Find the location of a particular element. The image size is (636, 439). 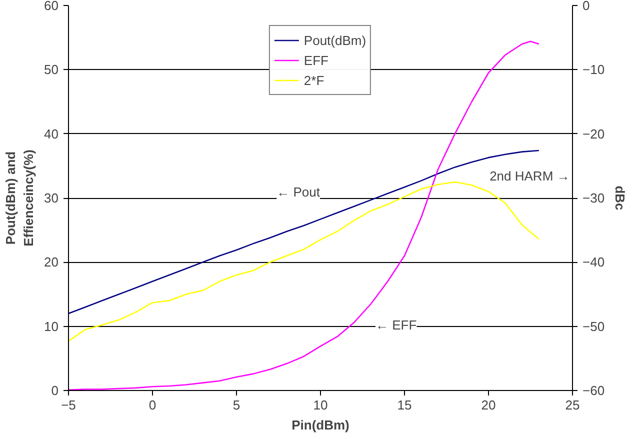

y2-tick-label: −40 is located at coordinates (593, 262).